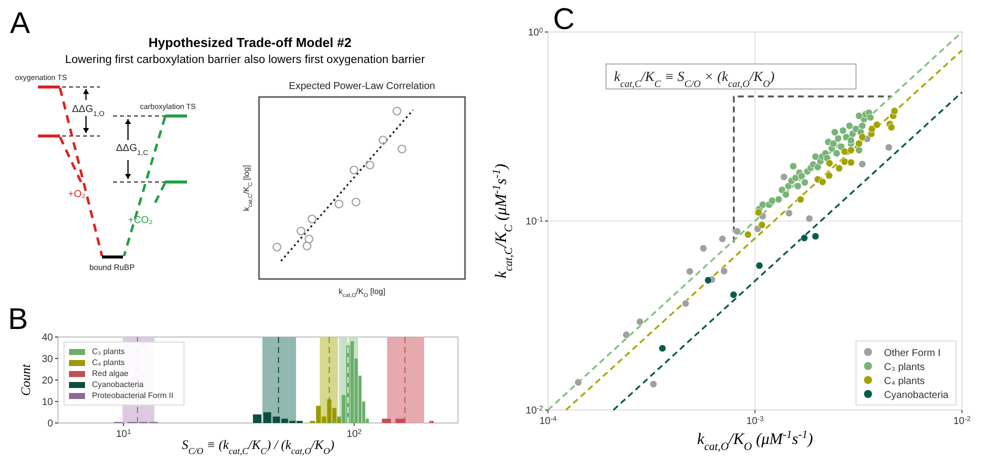 The height and width of the screenshot is (456, 984). What do you see at coordinates (962, 421) in the screenshot?
I see `x-tick-label: 10$^{-2}$` at bounding box center [962, 421].